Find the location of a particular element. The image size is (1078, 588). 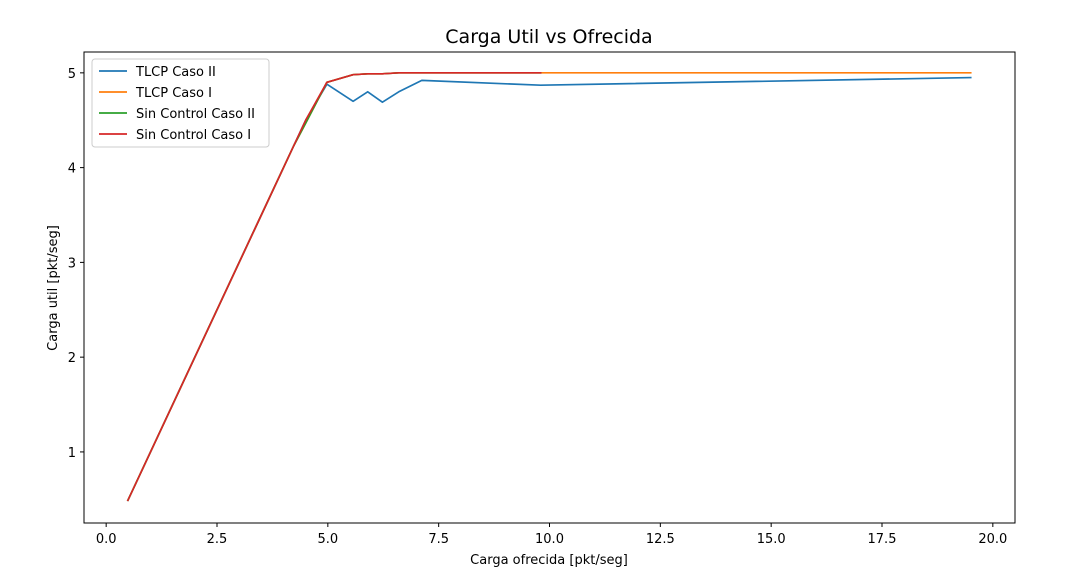

x-tick-label: 5.0 is located at coordinates (327, 539).